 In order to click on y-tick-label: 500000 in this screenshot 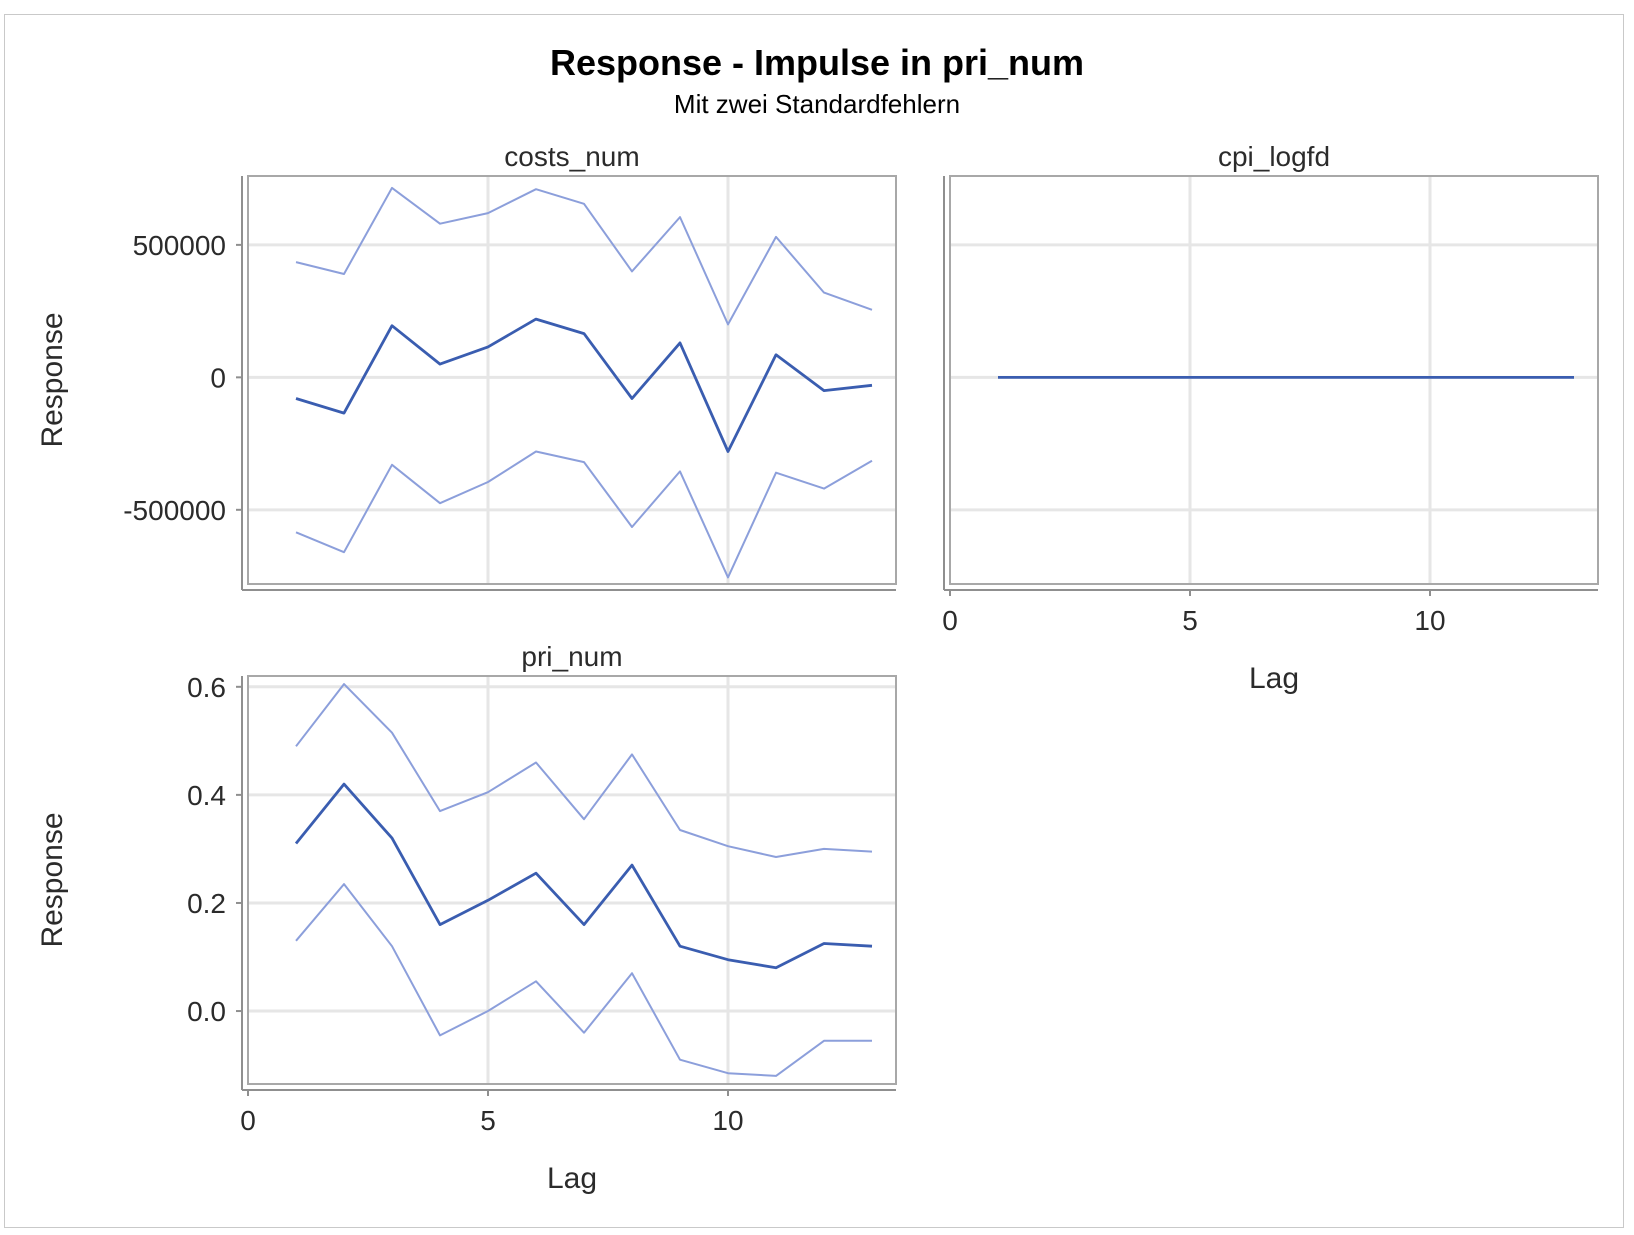, I will do `click(179, 245)`.